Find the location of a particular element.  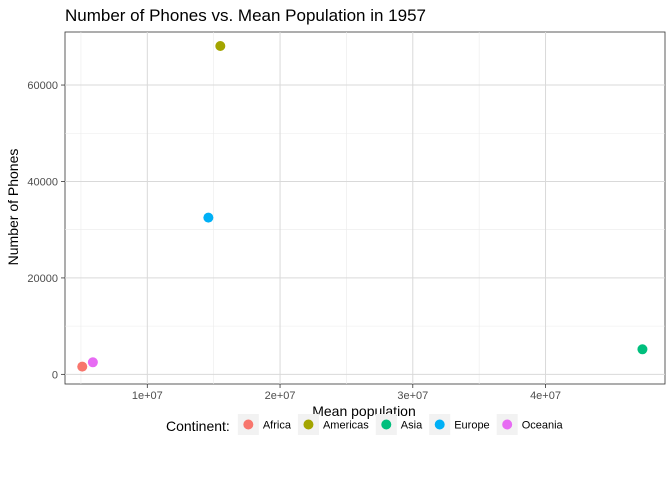

legend-label: Asia is located at coordinates (412, 426).